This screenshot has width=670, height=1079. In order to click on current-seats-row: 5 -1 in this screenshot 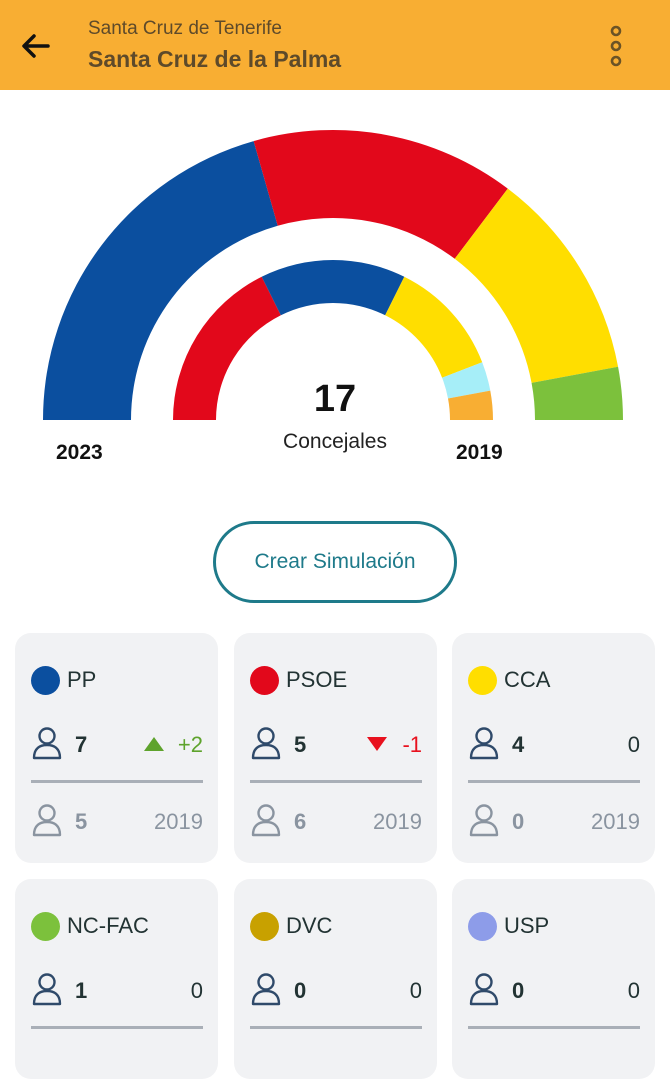, I will do `click(336, 744)`.